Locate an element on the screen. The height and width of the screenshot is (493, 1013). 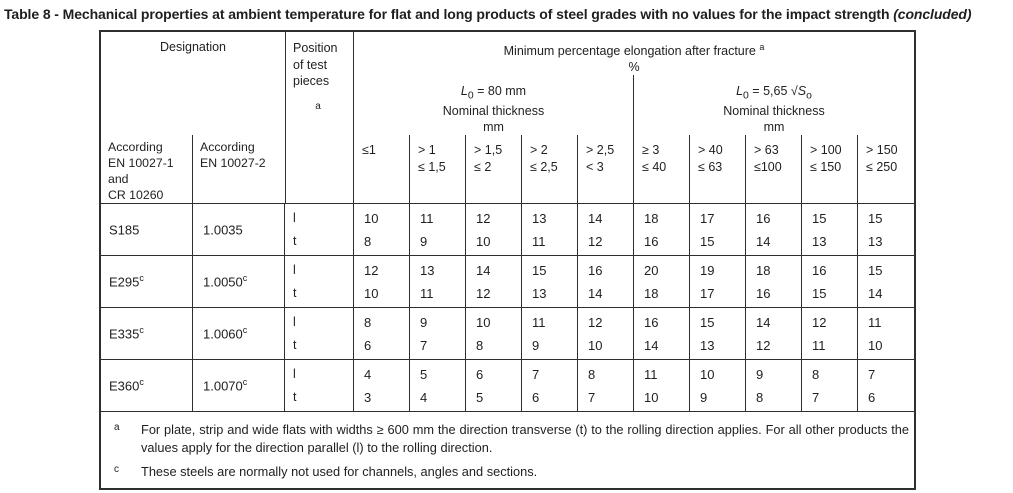
steel-number-cell: 1.0060c is located at coordinates (239, 334).